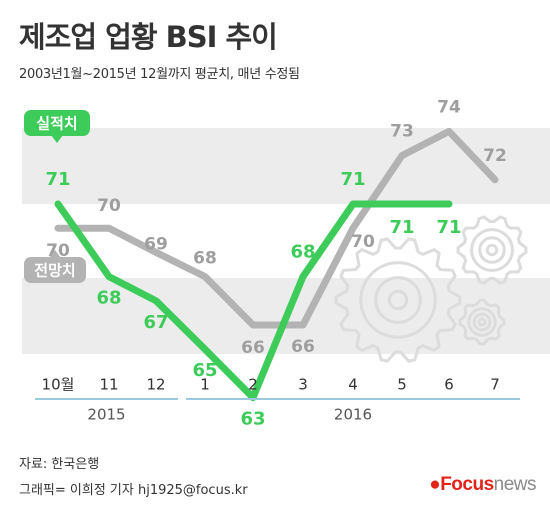 This screenshot has height=509, width=550. What do you see at coordinates (204, 370) in the screenshot?
I see `actual-value-label: 65` at bounding box center [204, 370].